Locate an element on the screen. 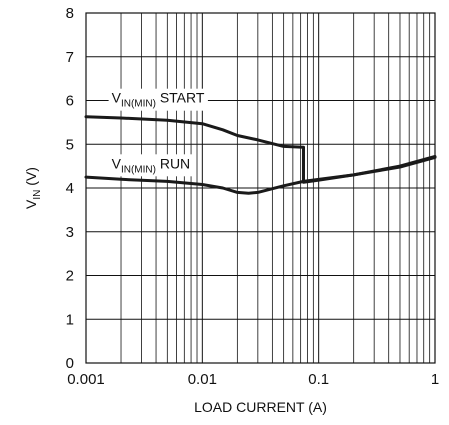  series-label: VIN(MIN) START is located at coordinates (158, 99).